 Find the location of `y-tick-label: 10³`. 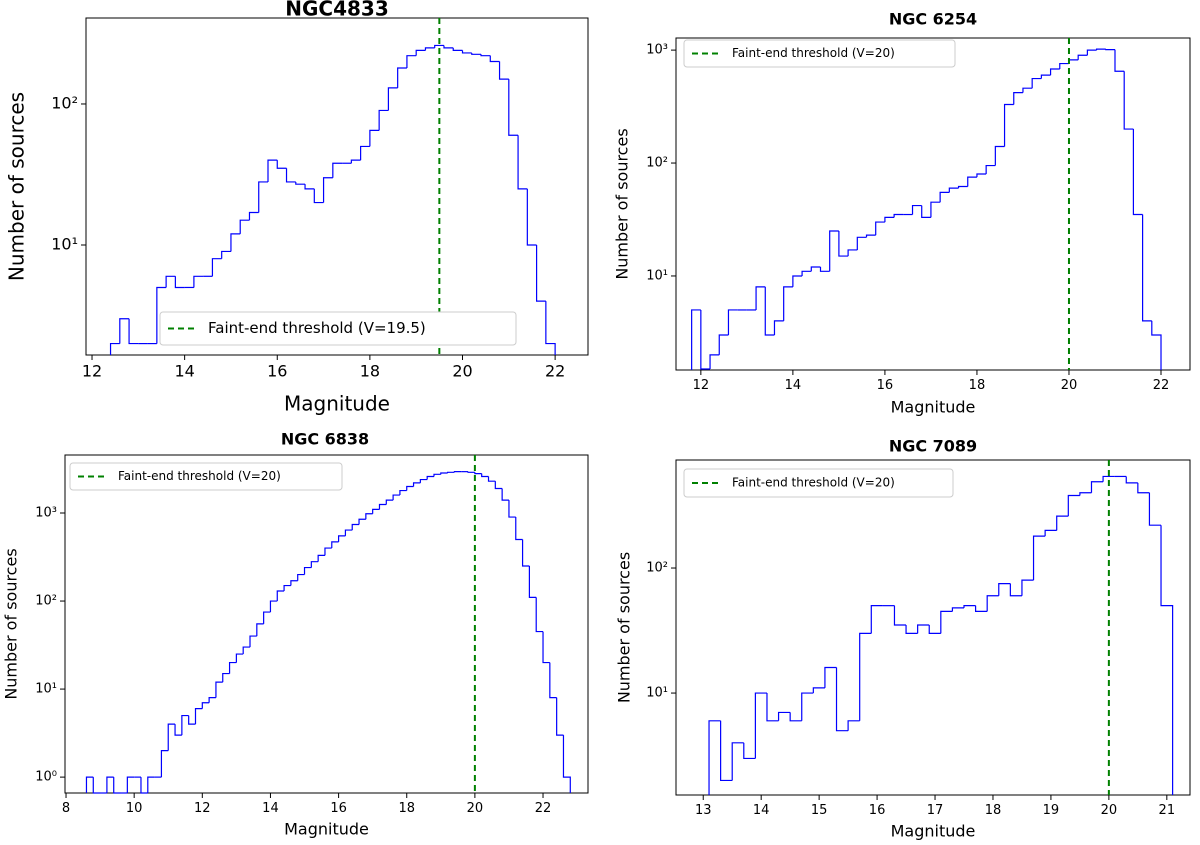

y-tick-label: 10³ is located at coordinates (46, 513).